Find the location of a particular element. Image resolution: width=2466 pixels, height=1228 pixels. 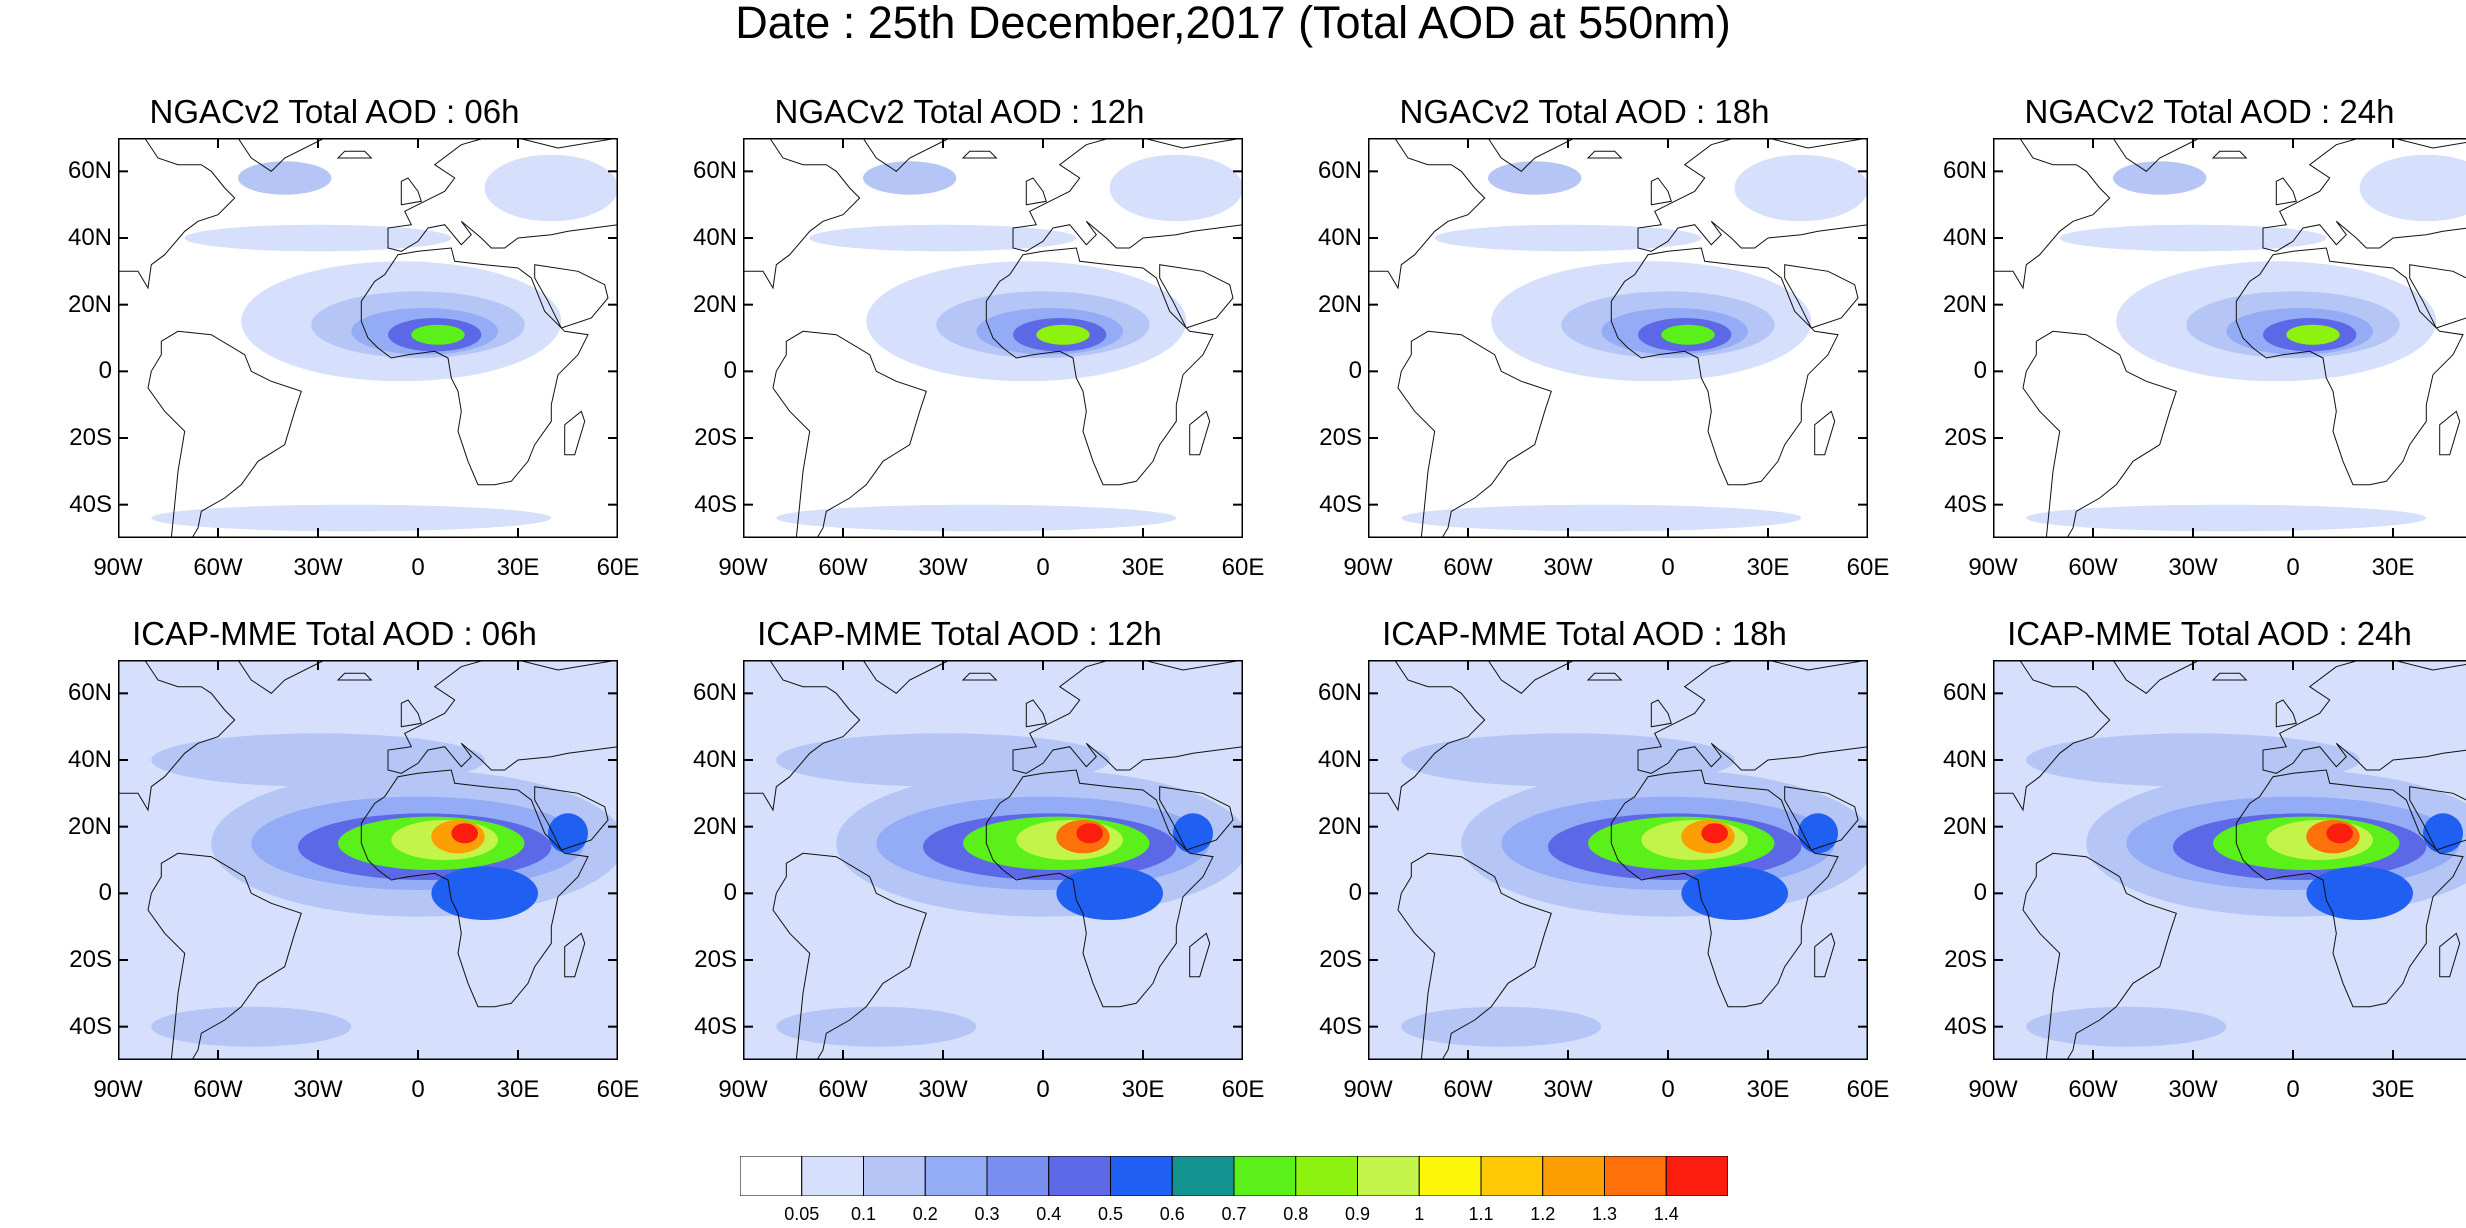

colorbar-tick-label: 1.3 is located at coordinates (1605, 1214).